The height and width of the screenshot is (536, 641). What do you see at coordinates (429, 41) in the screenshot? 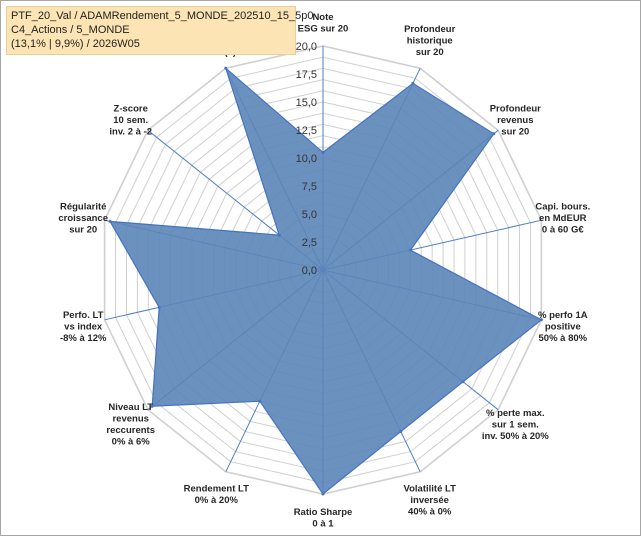
I see `axis-label: Profondeur historique sur 20` at bounding box center [429, 41].